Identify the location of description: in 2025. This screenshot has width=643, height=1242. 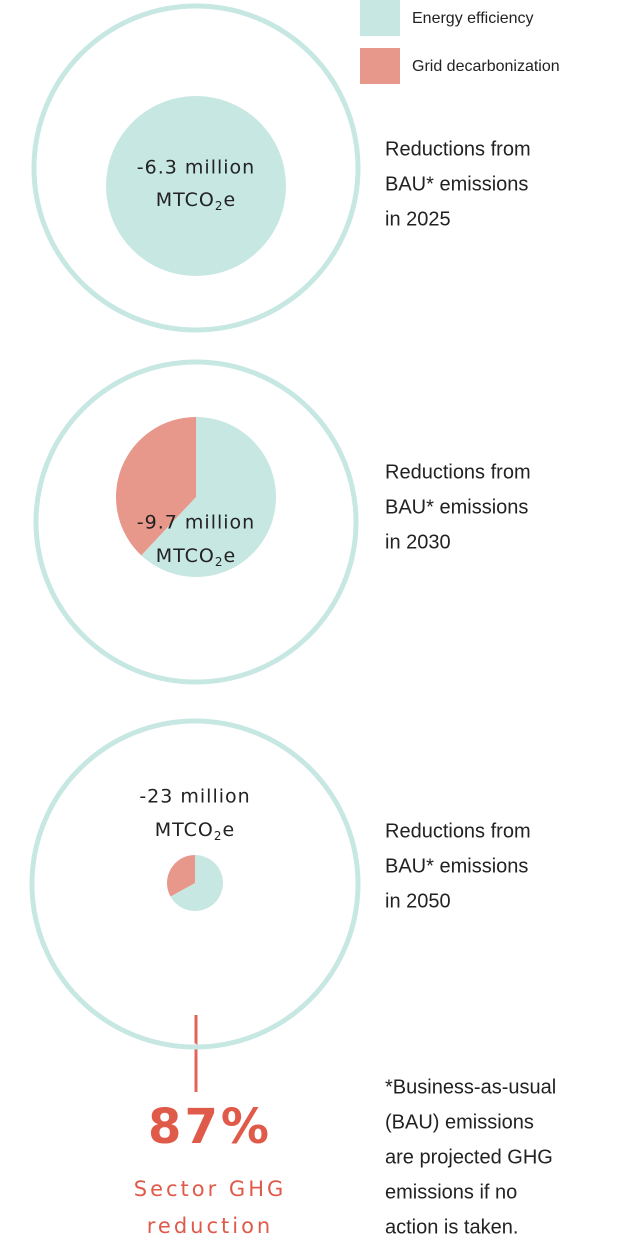
(418, 219).